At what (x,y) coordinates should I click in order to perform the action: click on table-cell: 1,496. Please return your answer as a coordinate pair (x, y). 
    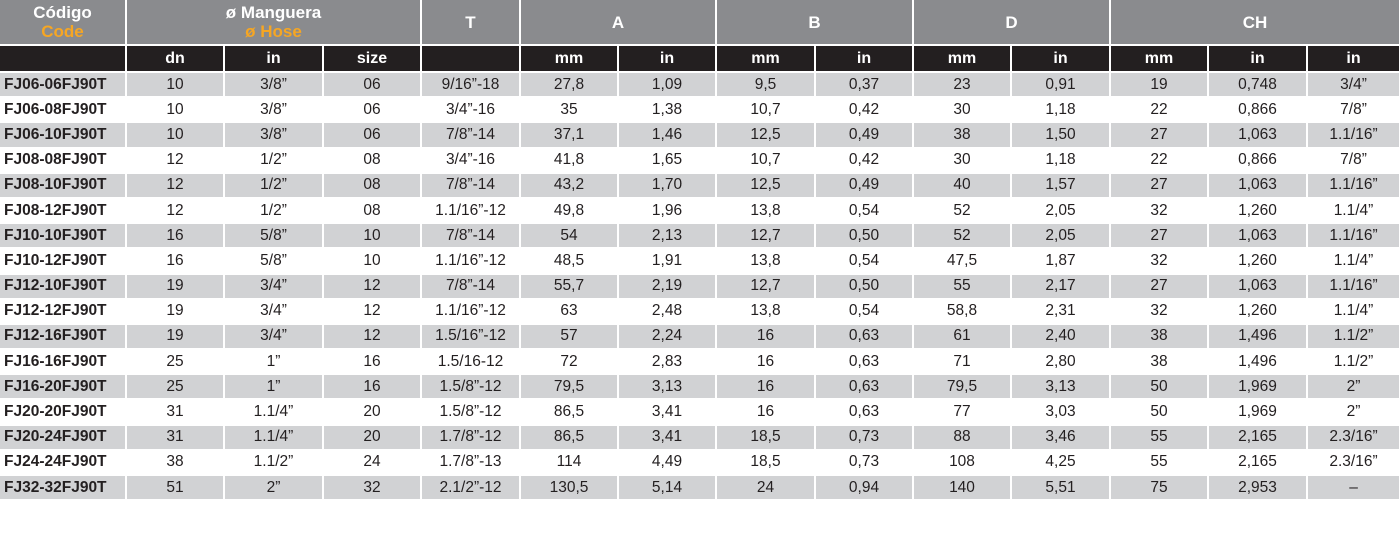
    Looking at the image, I should click on (1257, 362).